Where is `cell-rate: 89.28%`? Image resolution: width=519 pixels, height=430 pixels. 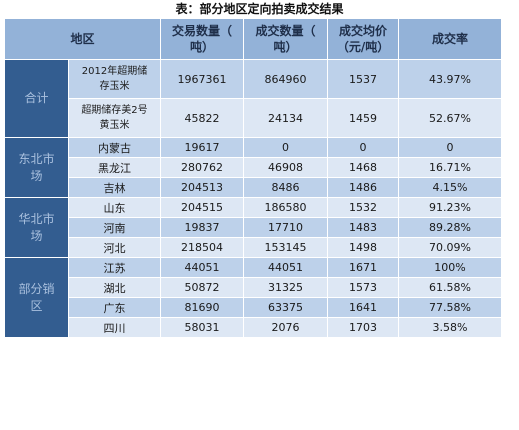 cell-rate: 89.28% is located at coordinates (450, 227).